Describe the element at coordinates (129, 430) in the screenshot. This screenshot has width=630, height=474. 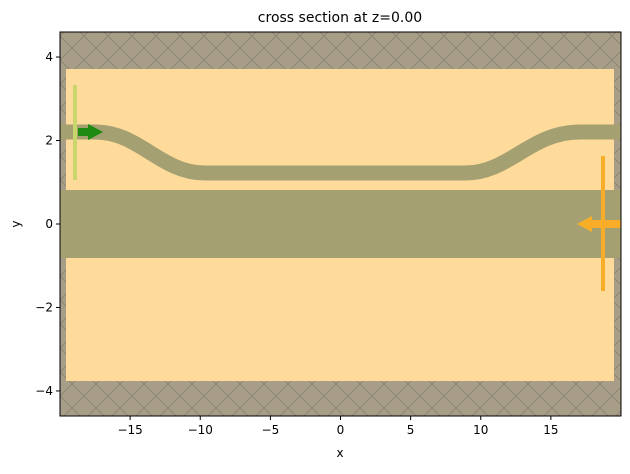
I see `x-tick-label: −15` at that location.